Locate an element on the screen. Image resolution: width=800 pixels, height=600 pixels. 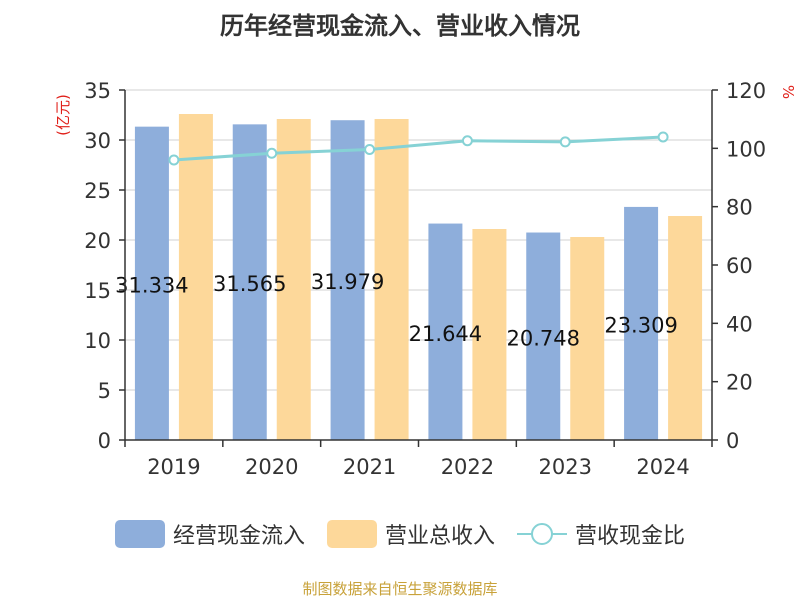
legend-item-cash-inflow: 经营现金流入 is located at coordinates (209, 534).